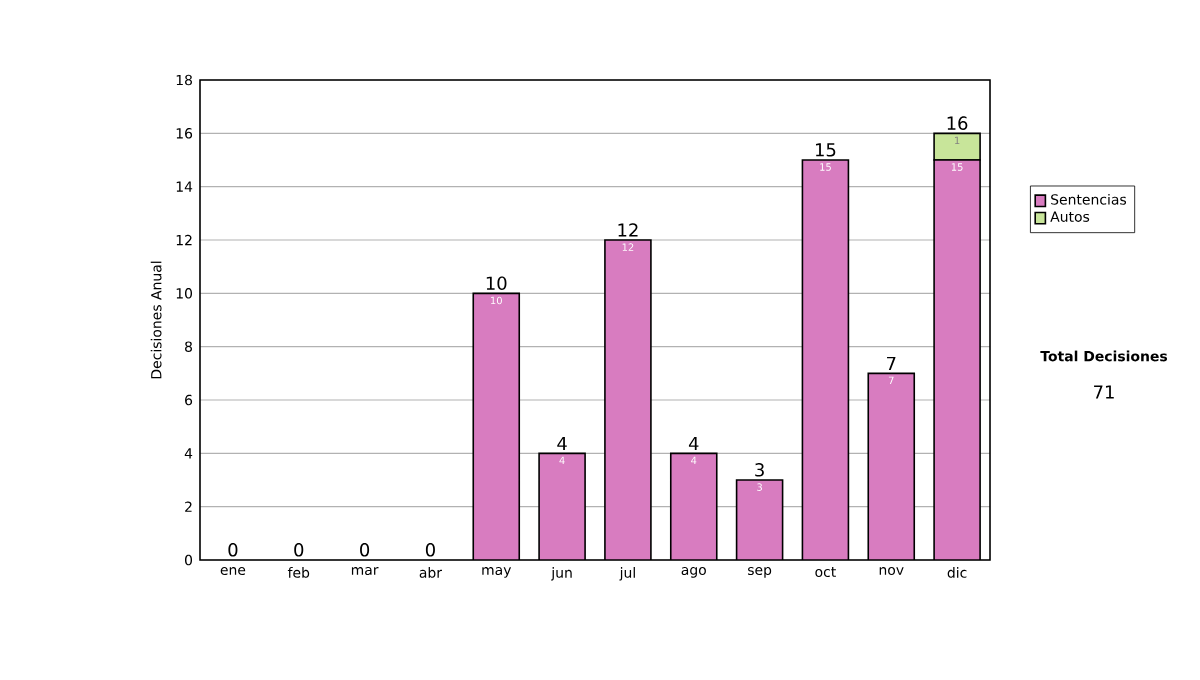  What do you see at coordinates (496, 283) in the screenshot?
I see `total-label: 10` at bounding box center [496, 283].